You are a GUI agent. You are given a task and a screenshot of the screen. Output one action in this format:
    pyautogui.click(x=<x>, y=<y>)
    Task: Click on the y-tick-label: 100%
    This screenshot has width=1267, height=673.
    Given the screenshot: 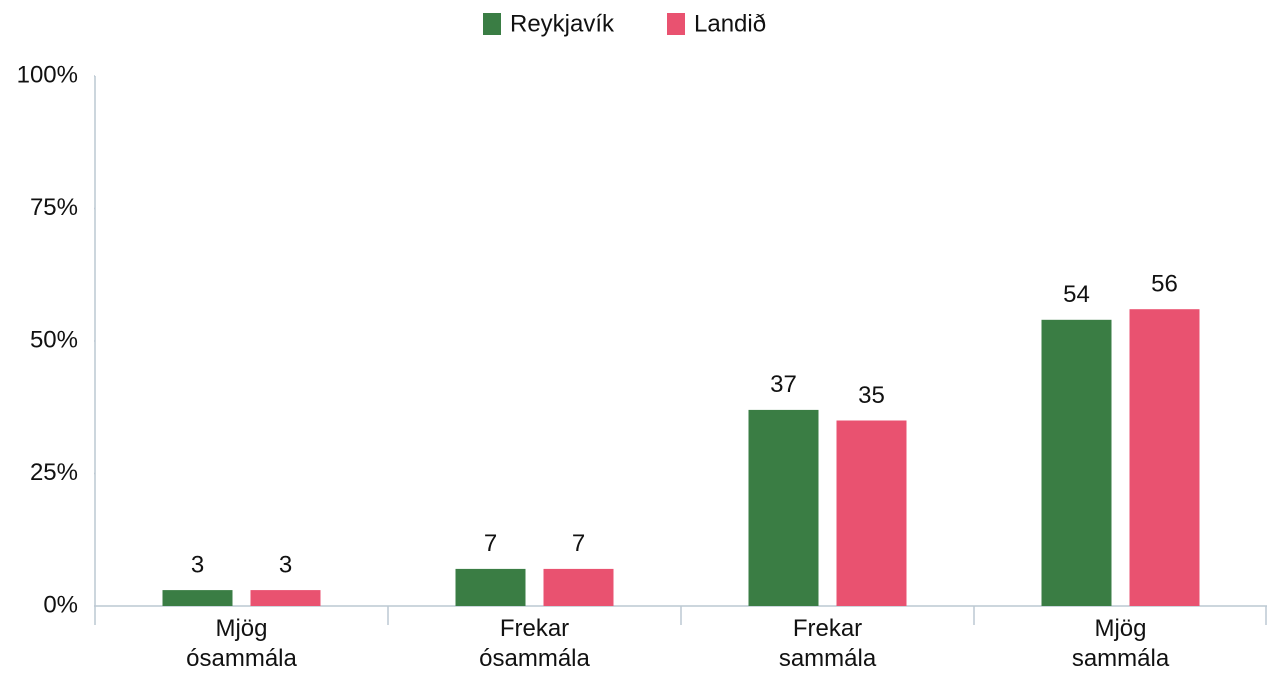 What is the action you would take?
    pyautogui.click(x=47, y=74)
    